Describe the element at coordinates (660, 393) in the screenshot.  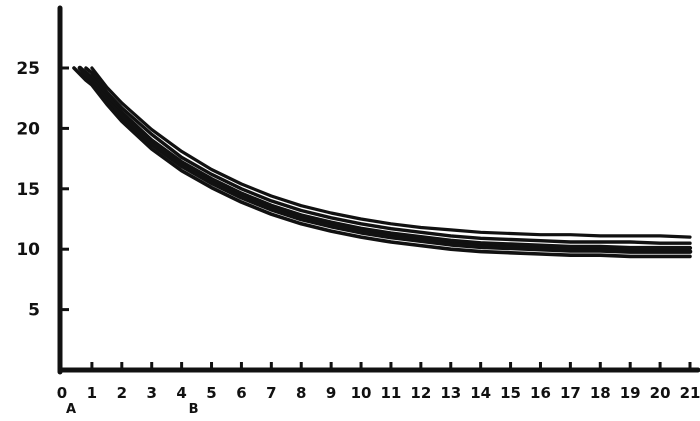
I see `x-tick-label: 20` at that location.